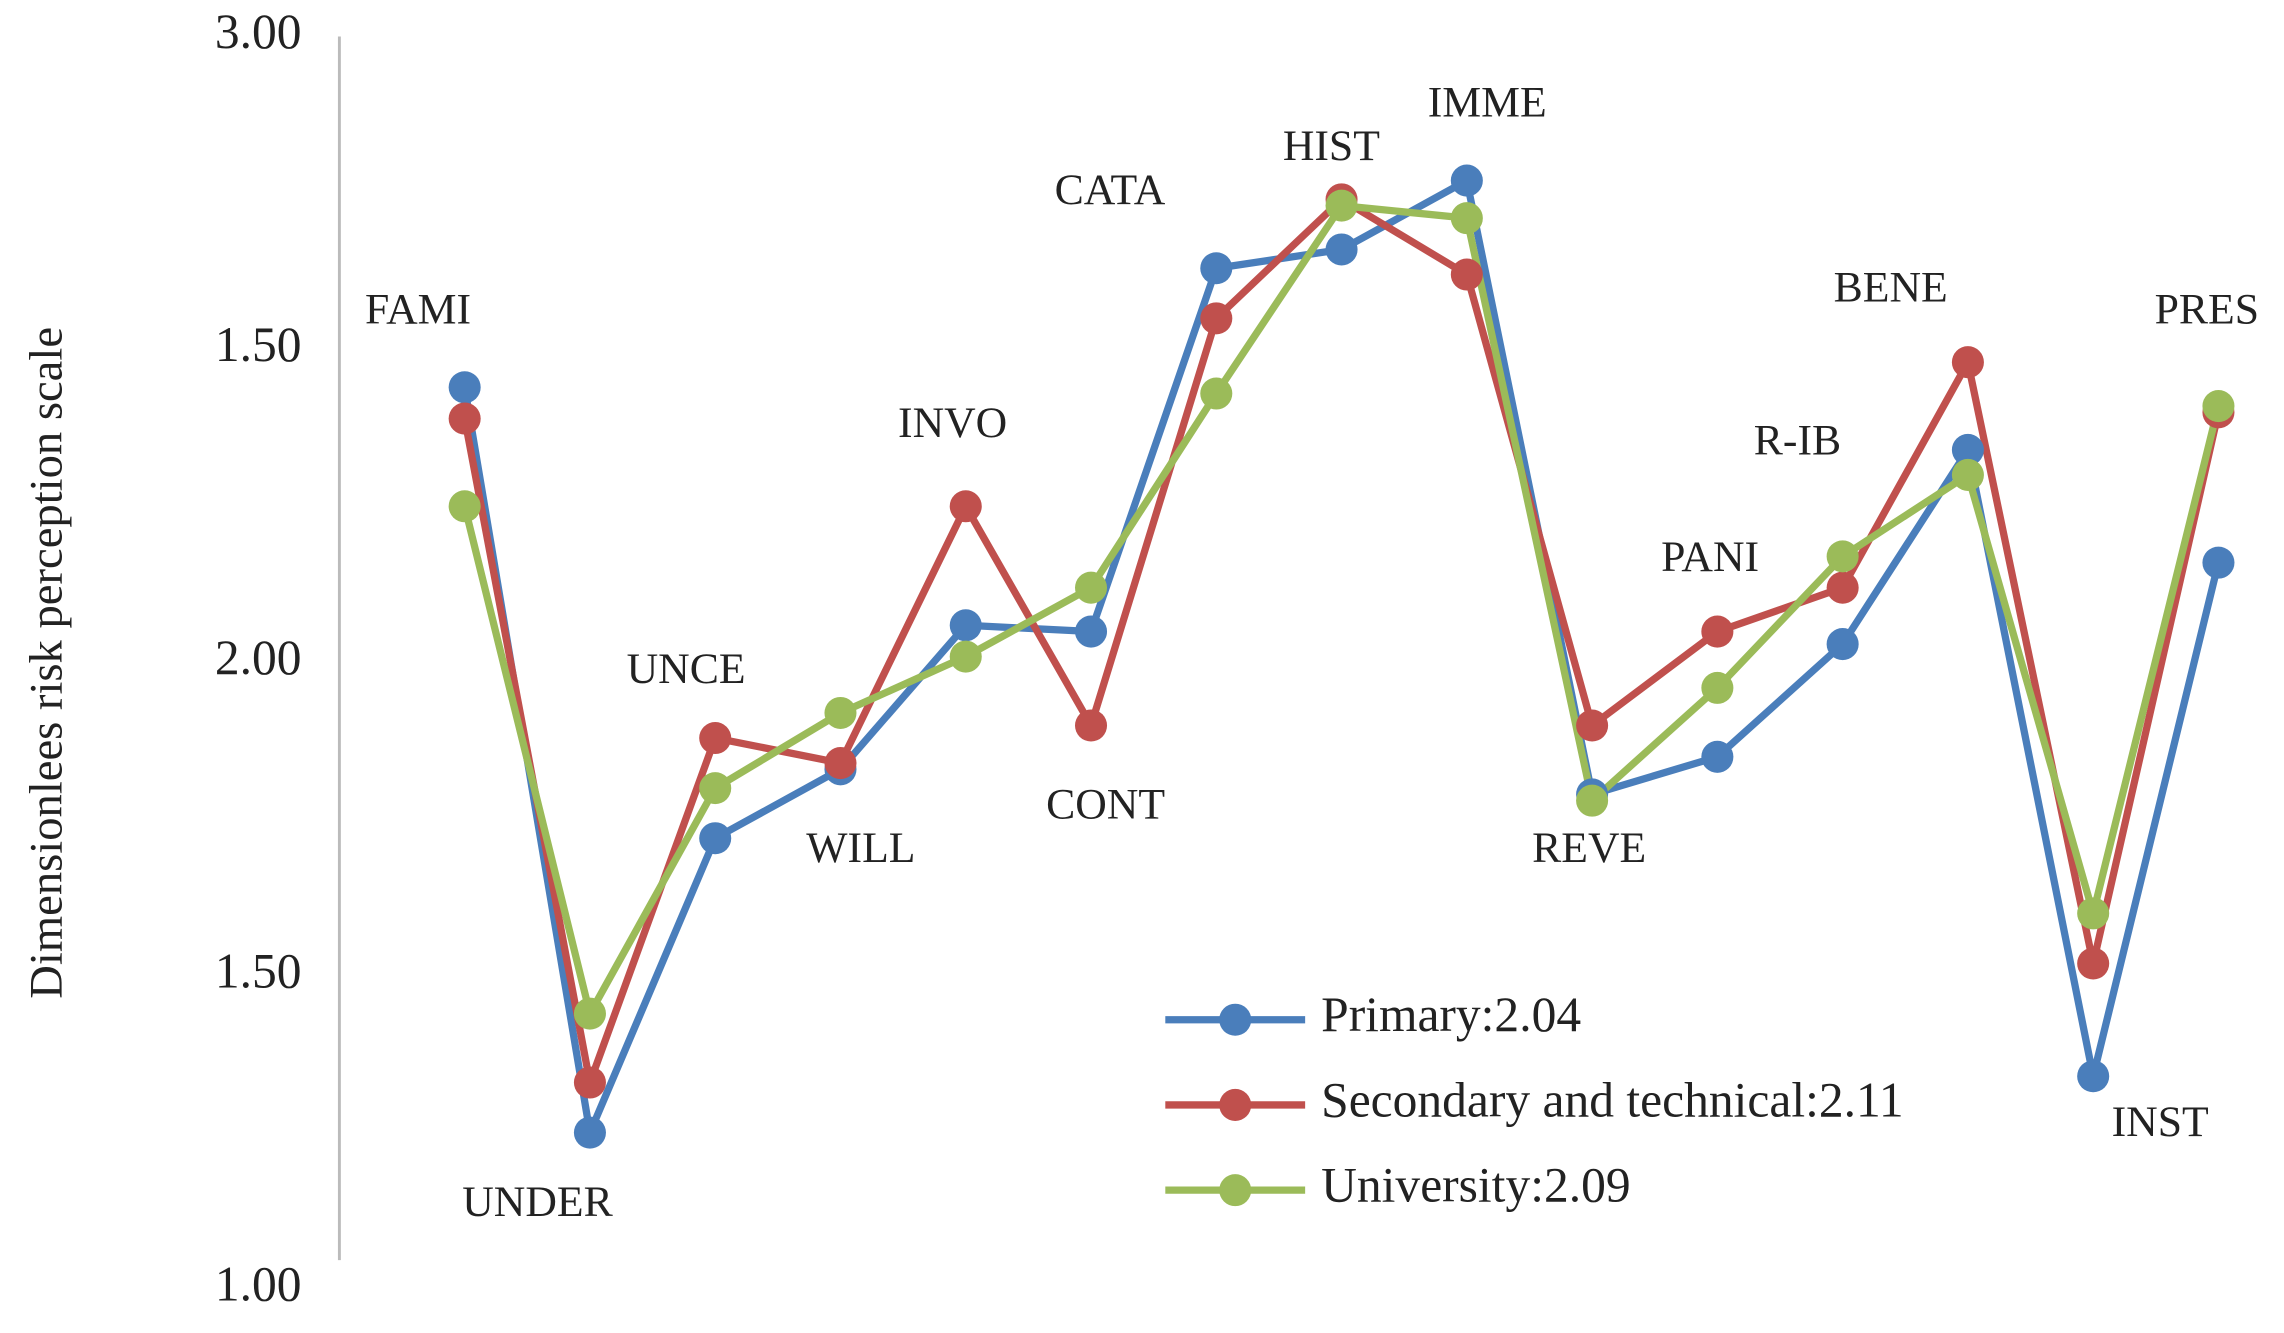 This screenshot has height=1333, width=2284. I want to click on y-tick-label: 3.00, so click(258, 31).